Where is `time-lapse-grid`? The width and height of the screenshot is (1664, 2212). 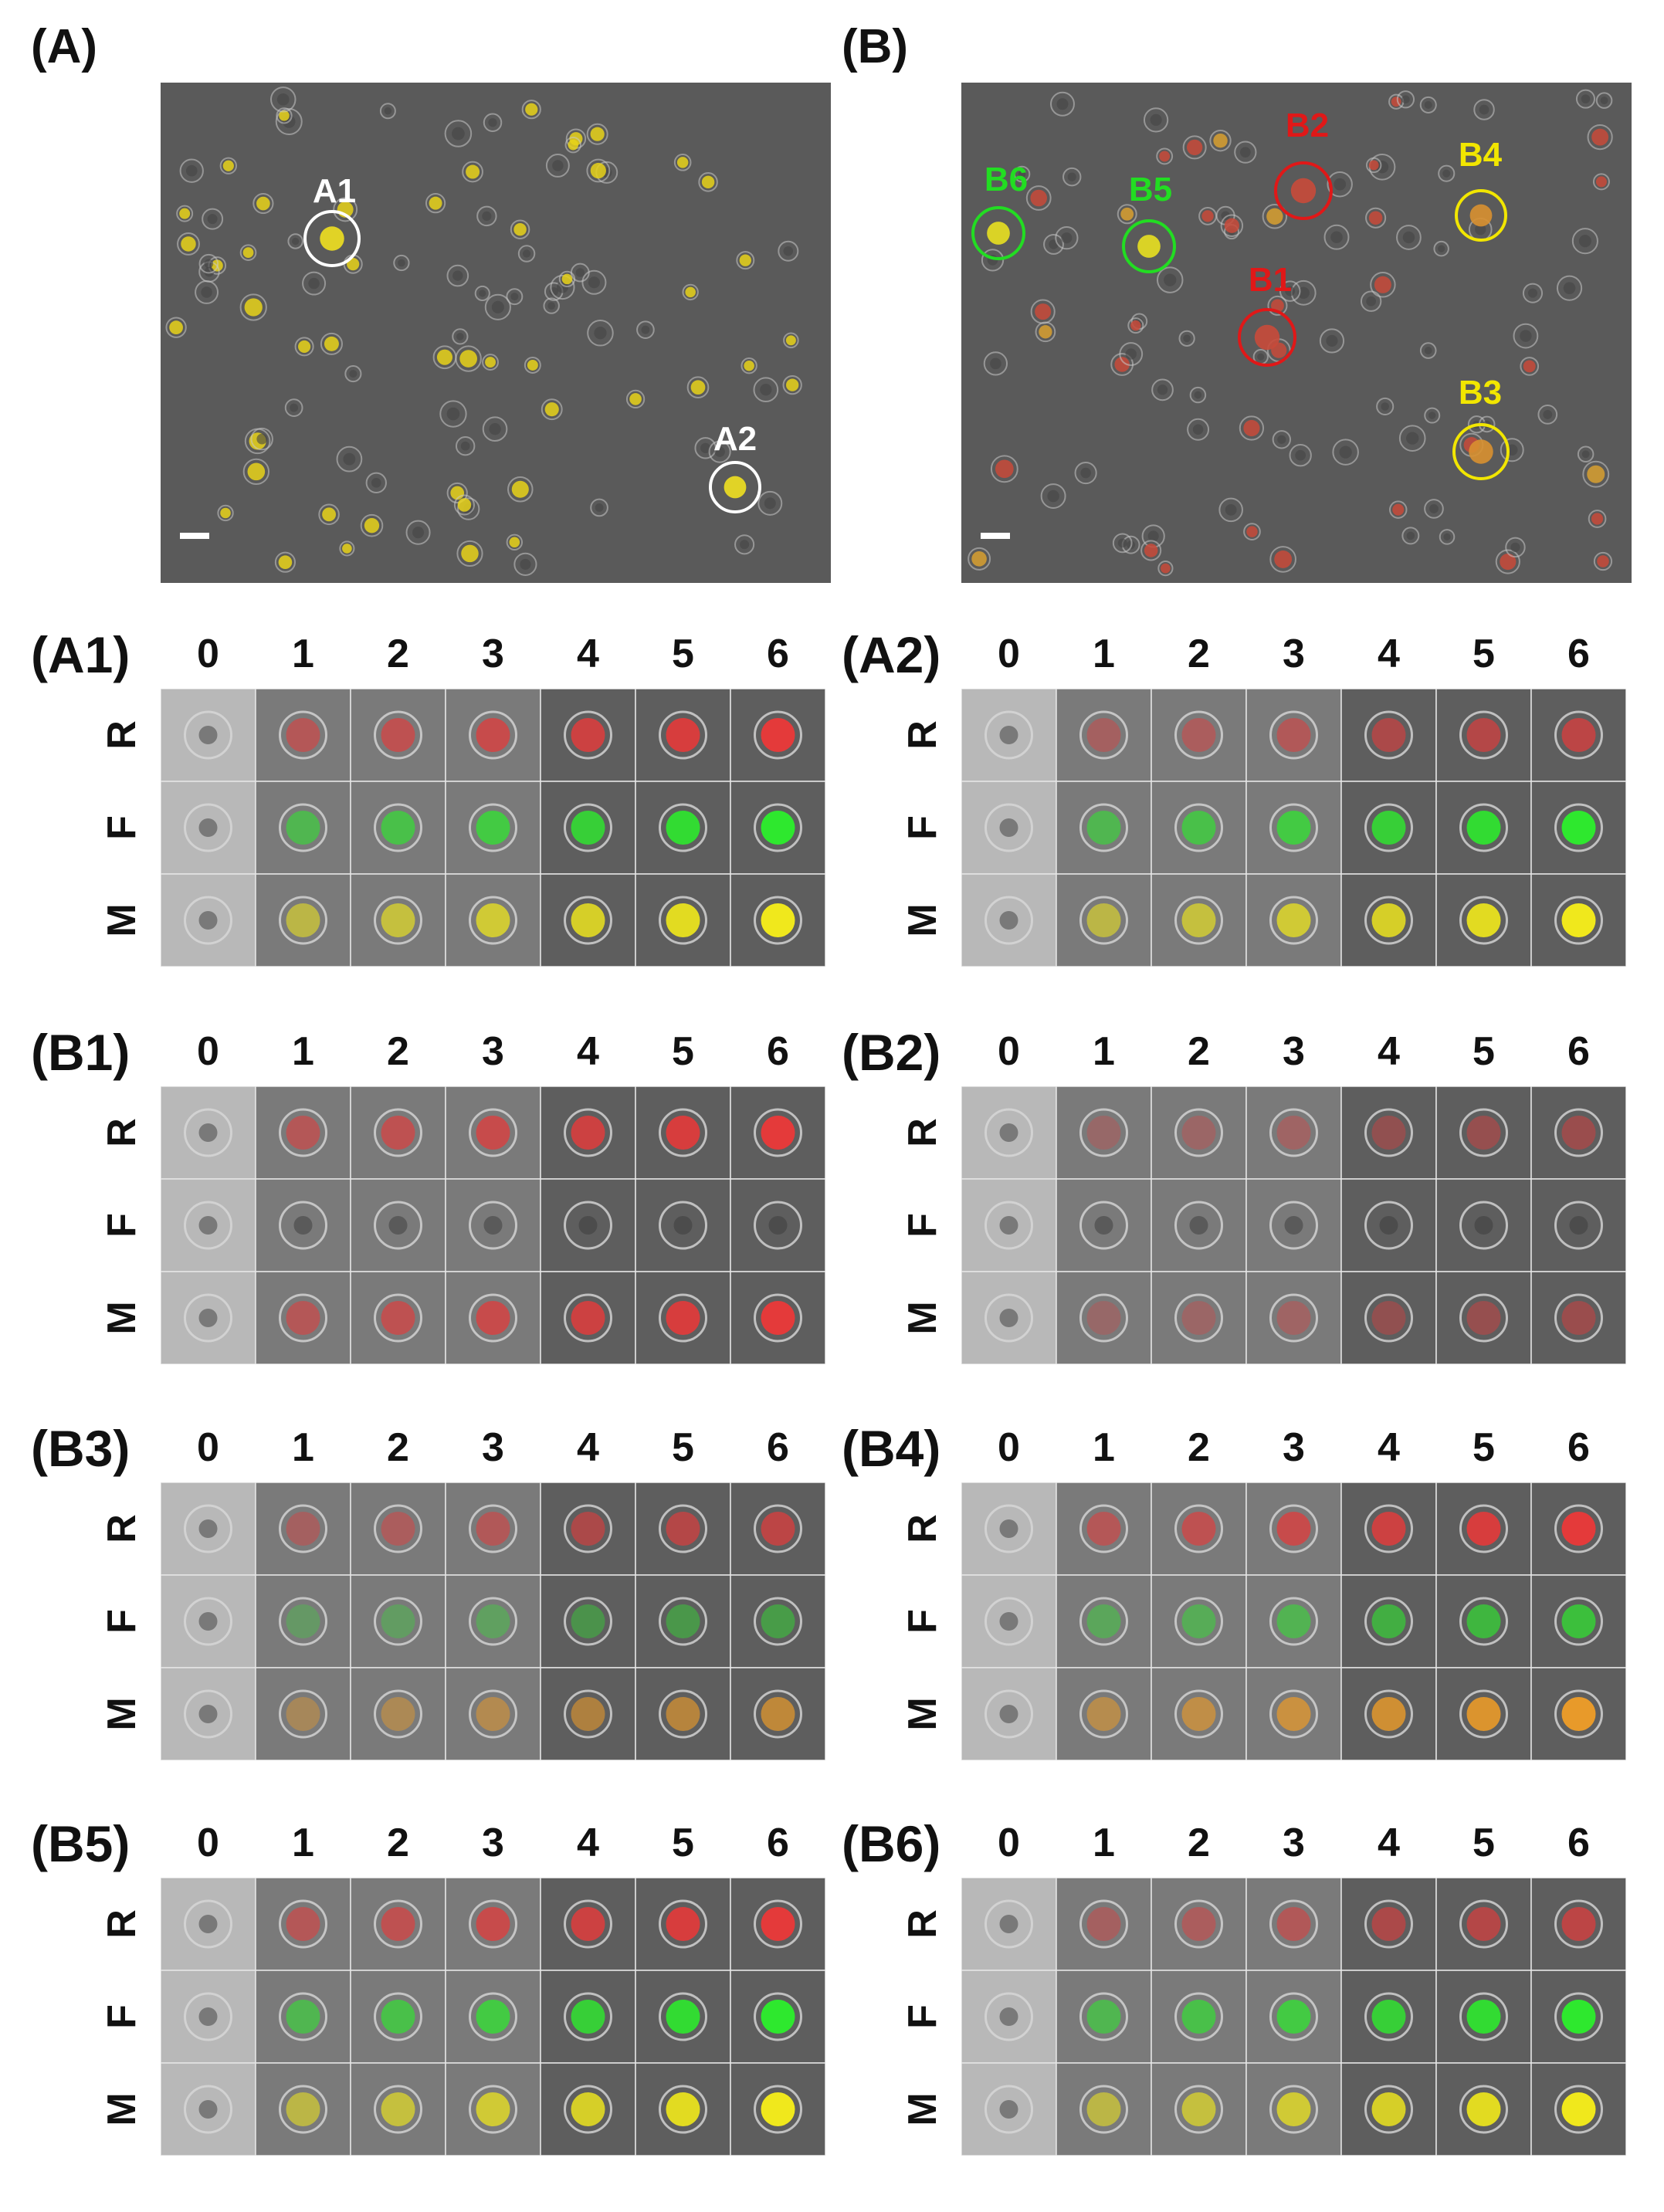 time-lapse-grid is located at coordinates (493, 1225).